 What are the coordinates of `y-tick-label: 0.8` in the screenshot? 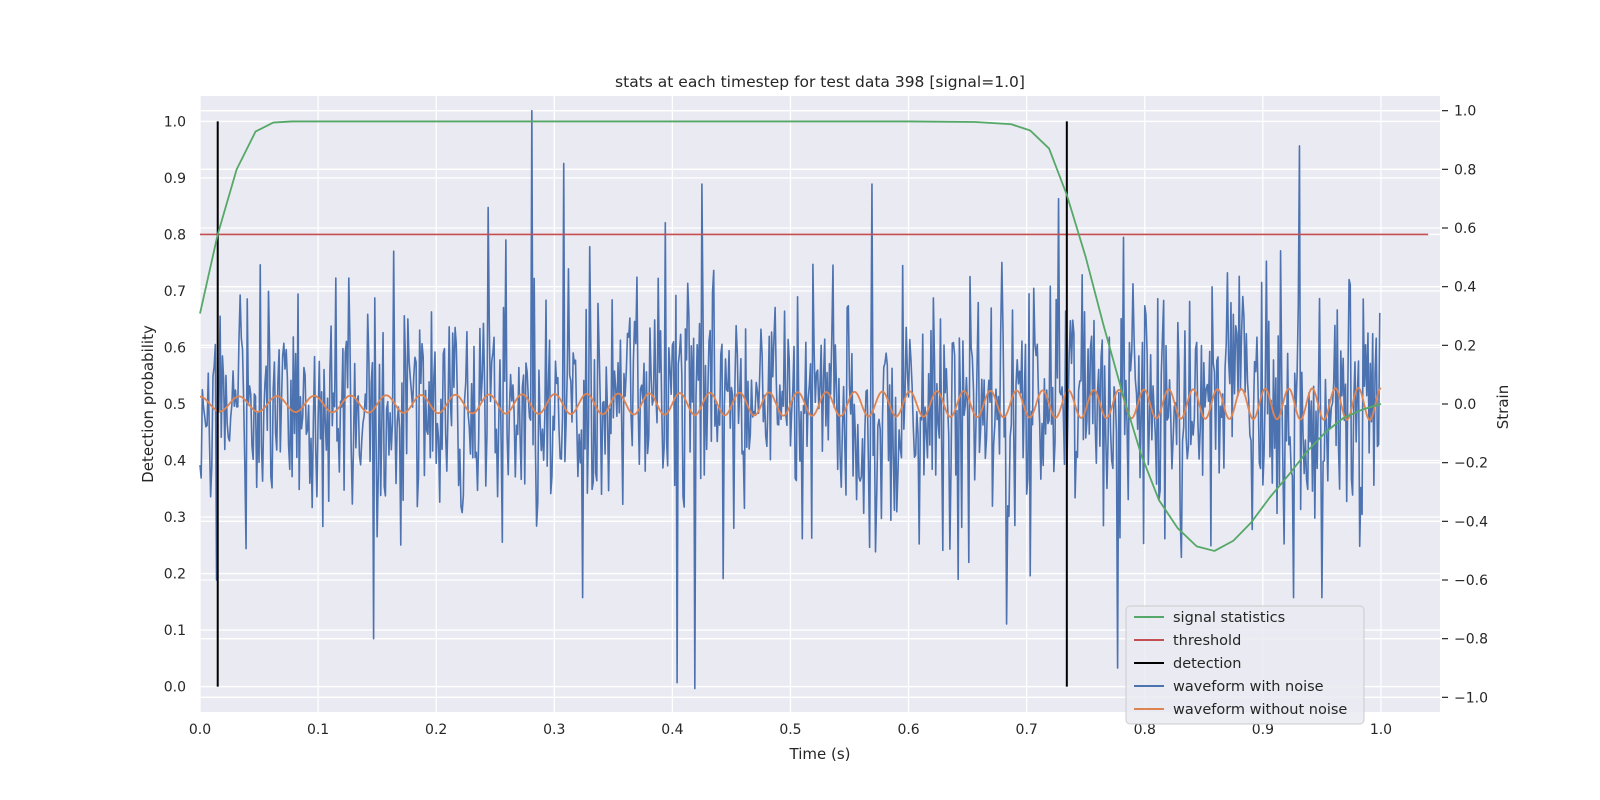 It's located at (175, 235).